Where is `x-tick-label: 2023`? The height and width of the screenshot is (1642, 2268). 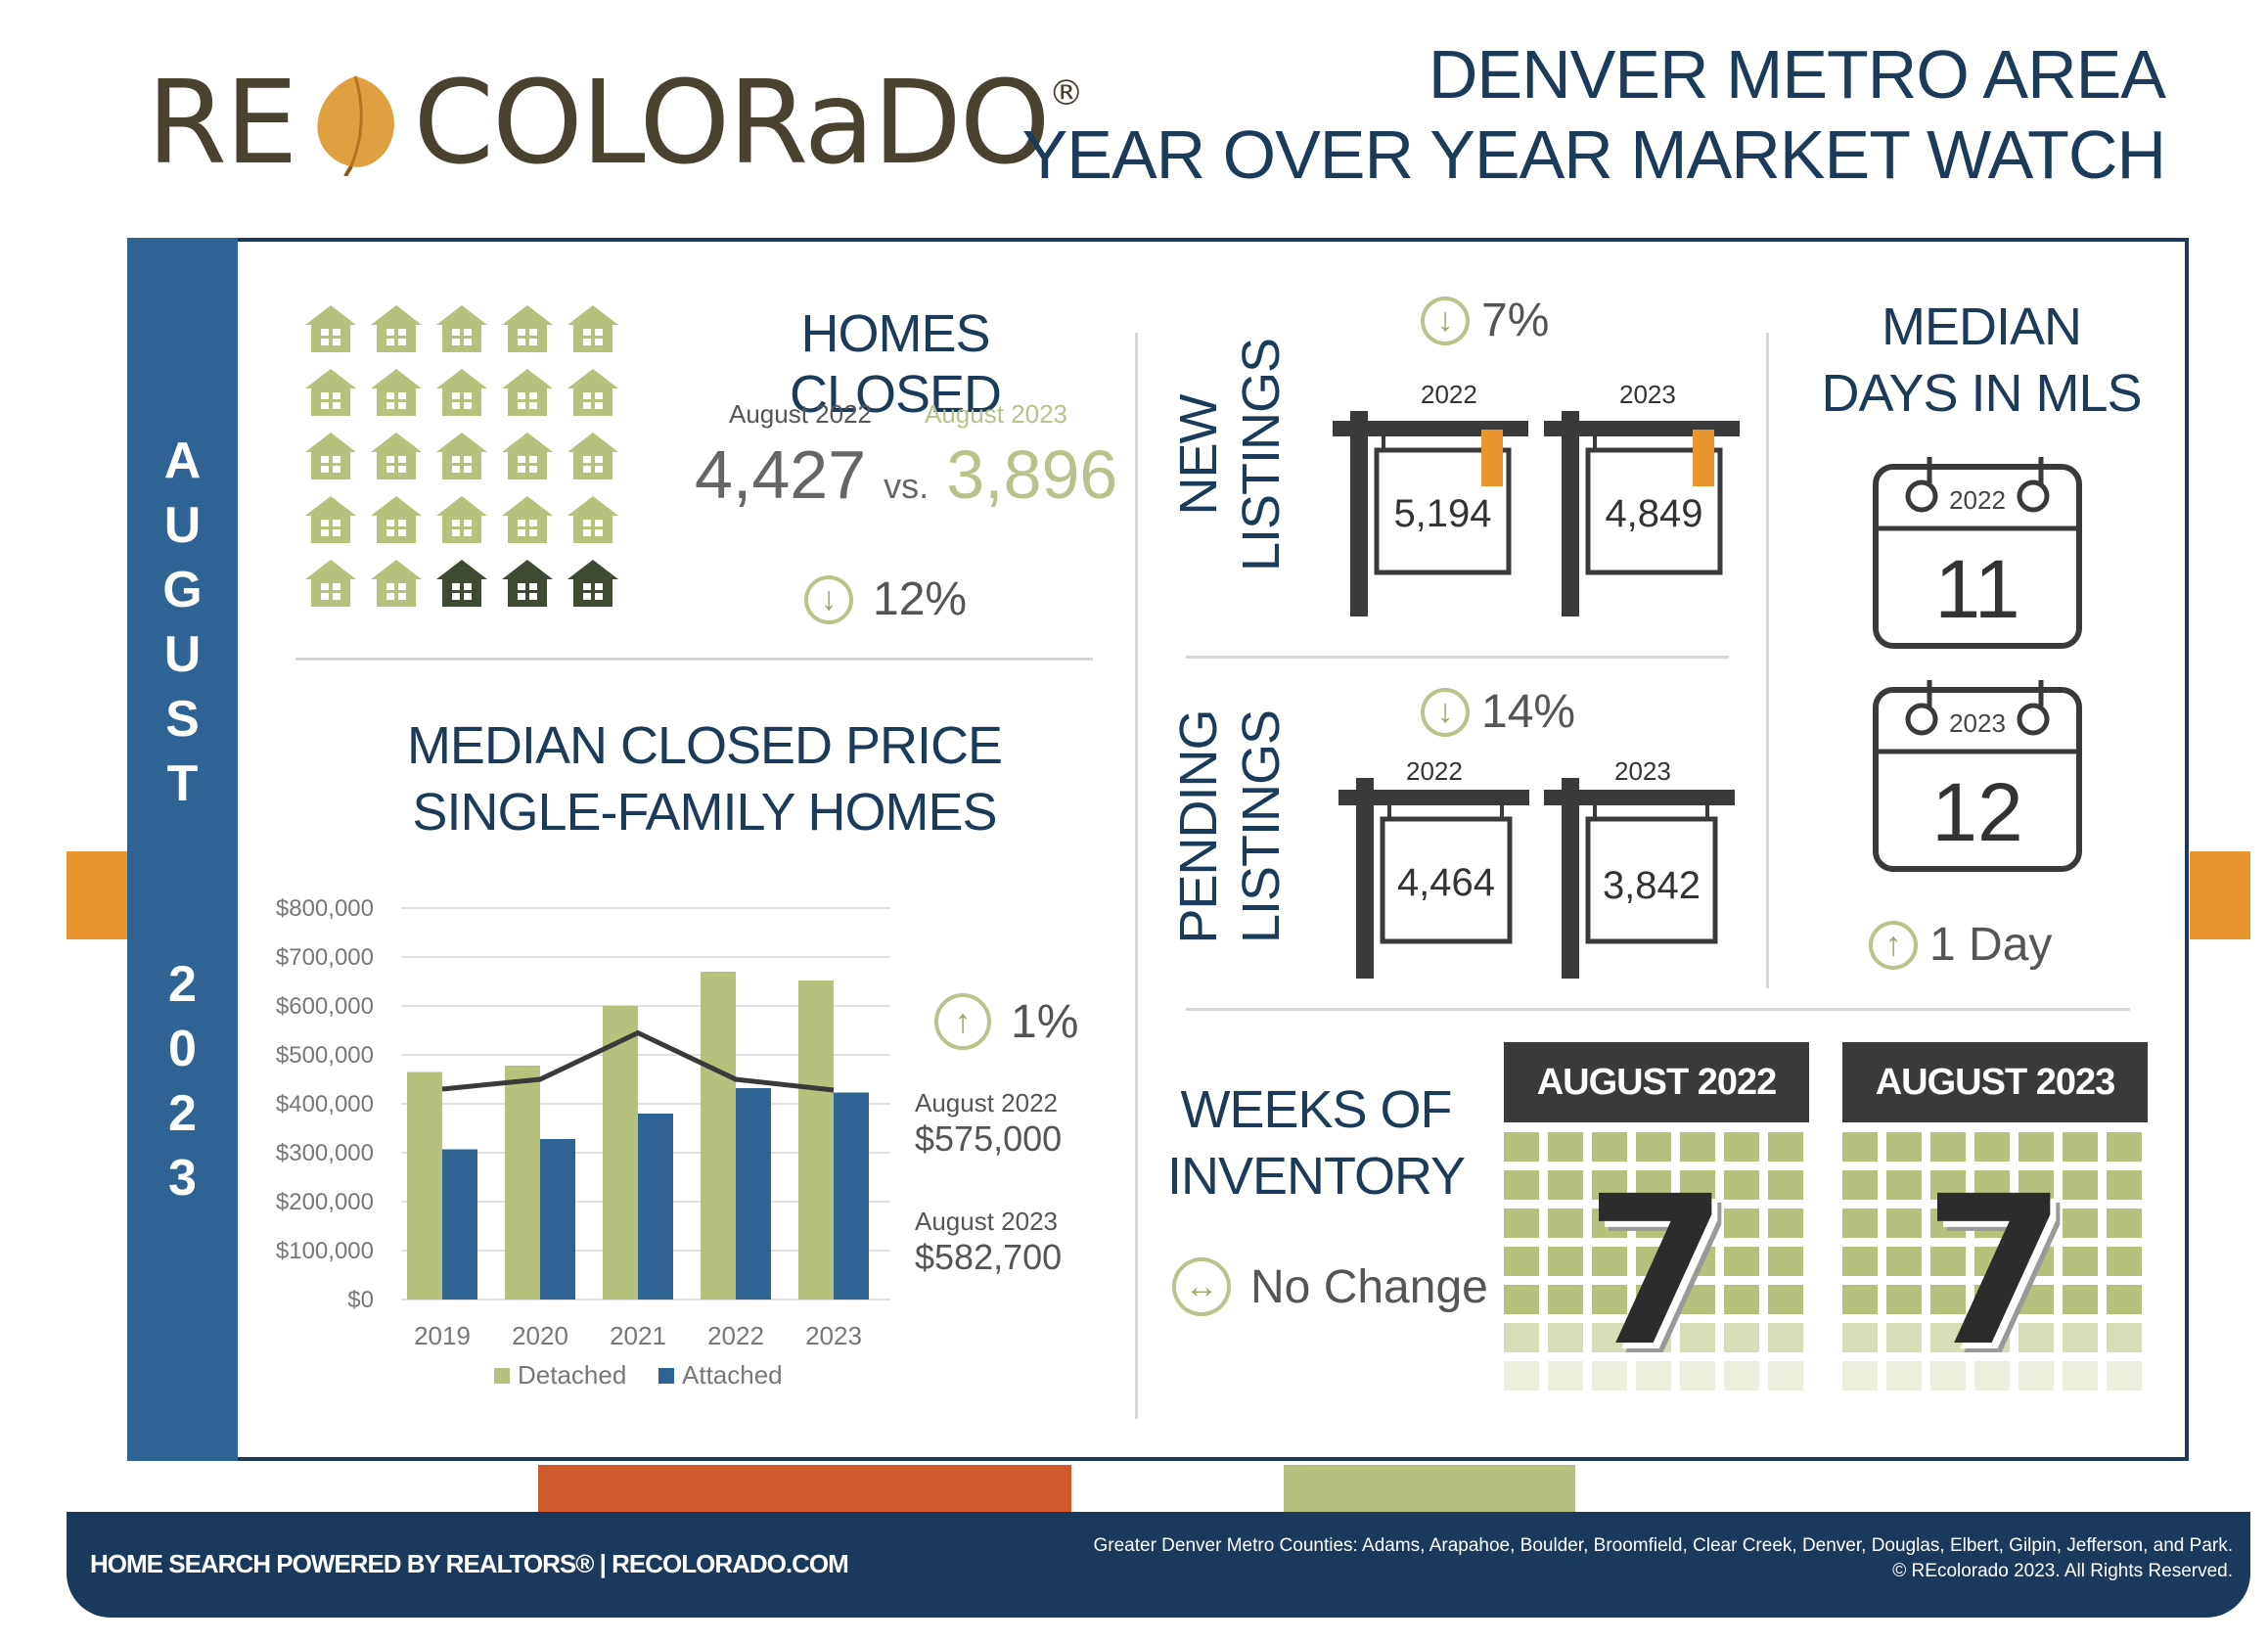
x-tick-label: 2023 is located at coordinates (833, 1336).